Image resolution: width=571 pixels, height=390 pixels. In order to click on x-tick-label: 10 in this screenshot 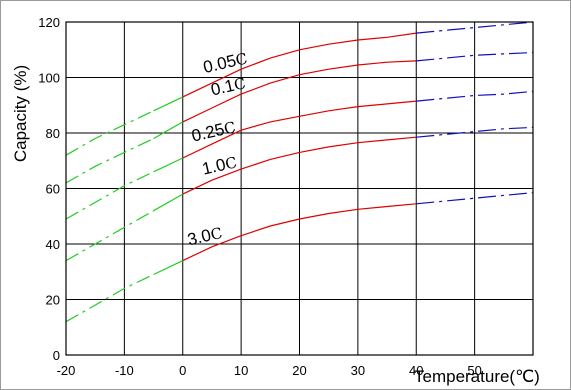, I will do `click(241, 370)`.